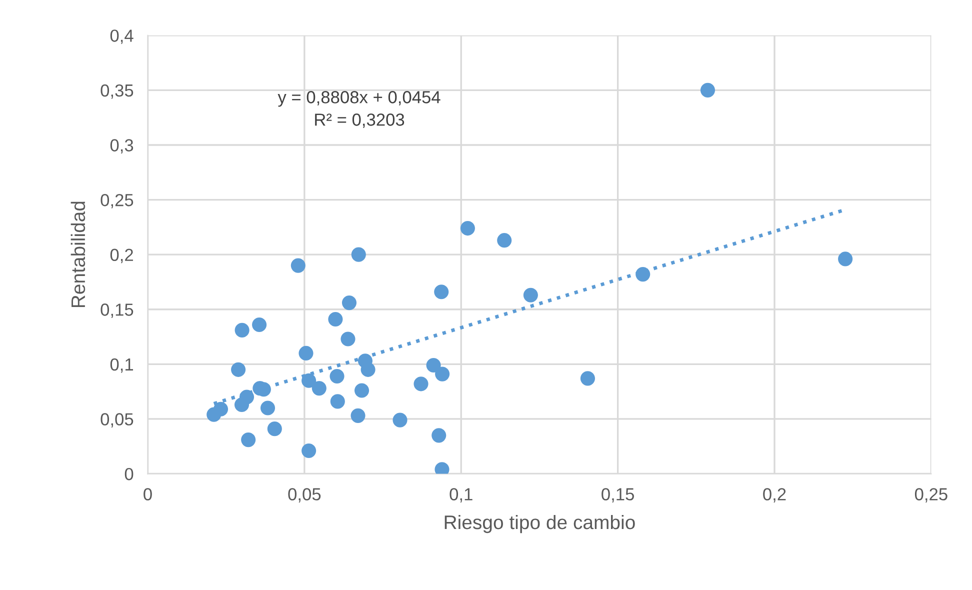  What do you see at coordinates (148, 494) in the screenshot?
I see `x-tick-label: 0` at bounding box center [148, 494].